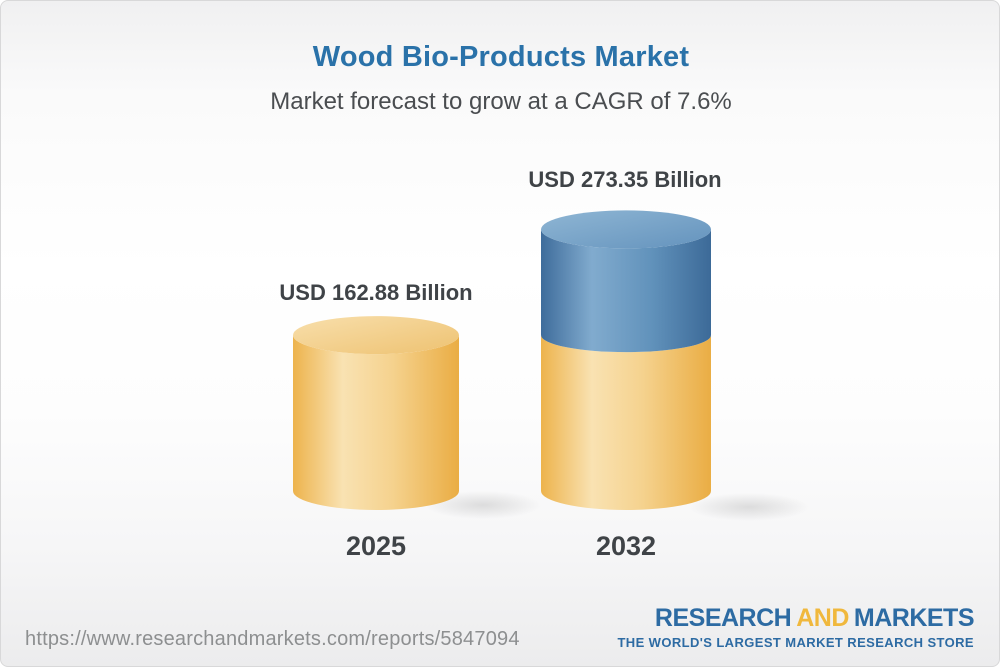  Describe the element at coordinates (376, 292) in the screenshot. I see `value-label-2025: USD 162.88 Billion` at that location.